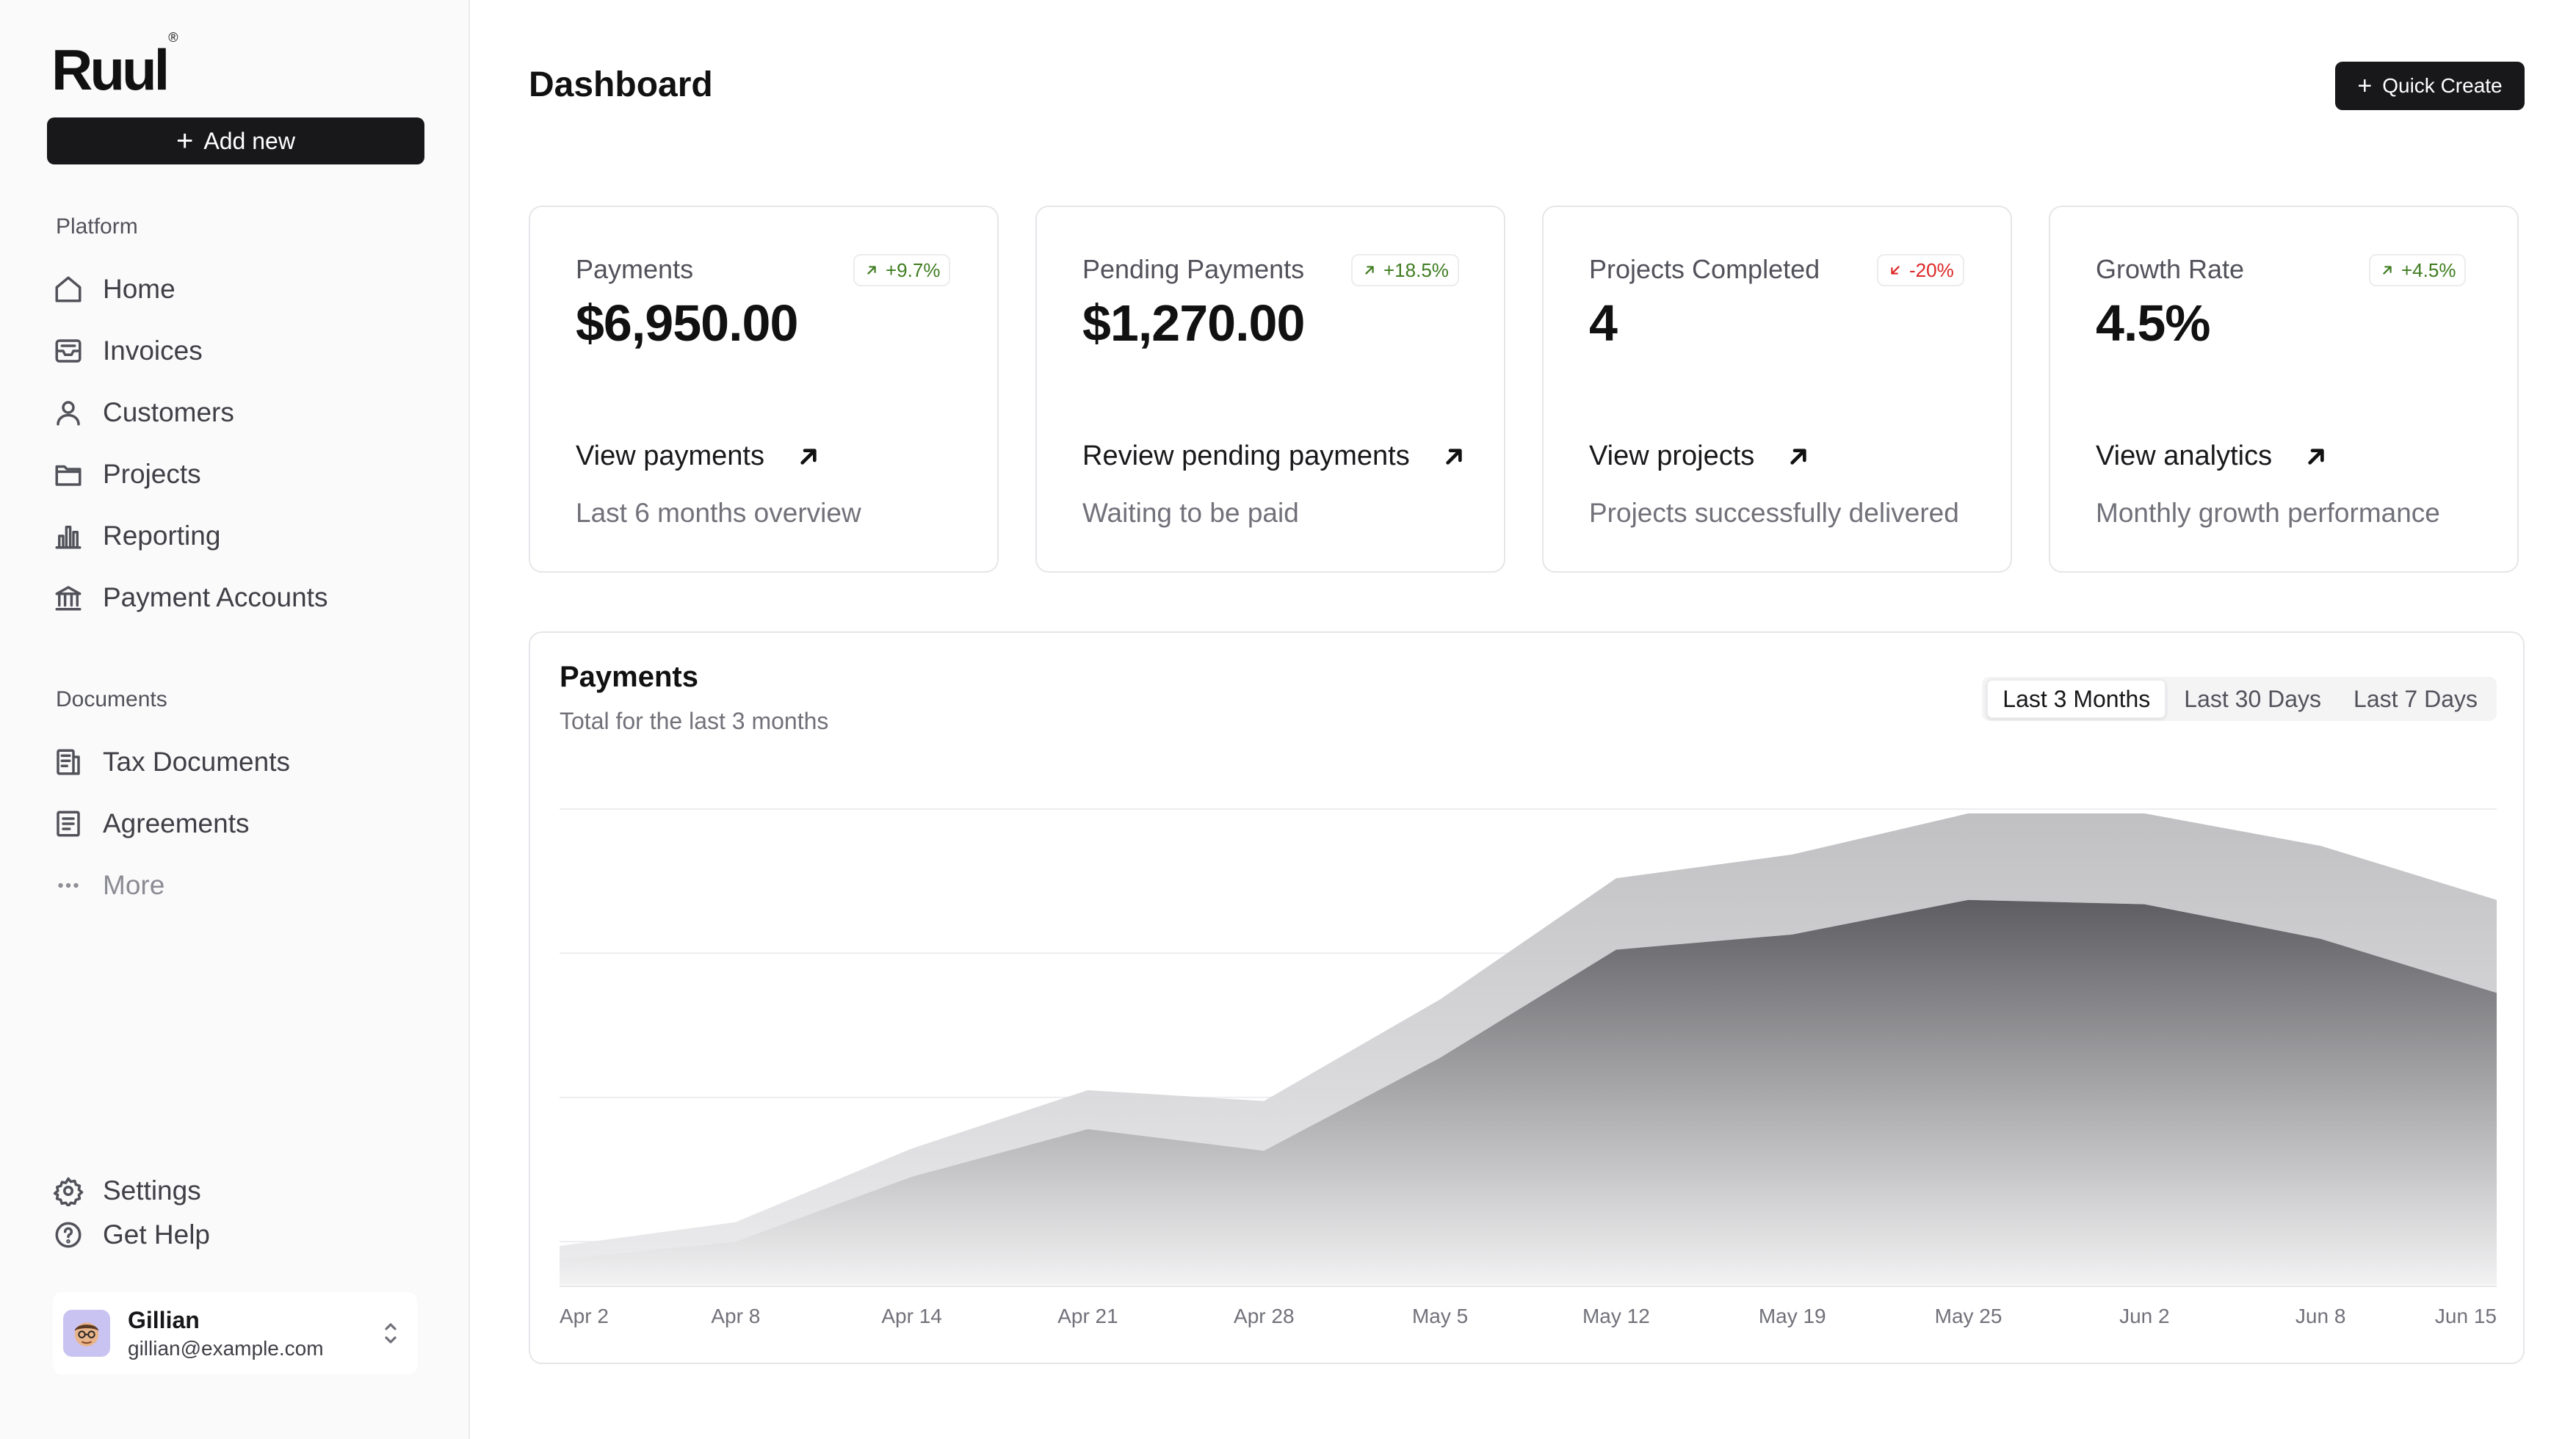 This screenshot has width=2576, height=1439. I want to click on link-label: View analytics, so click(2184, 456).